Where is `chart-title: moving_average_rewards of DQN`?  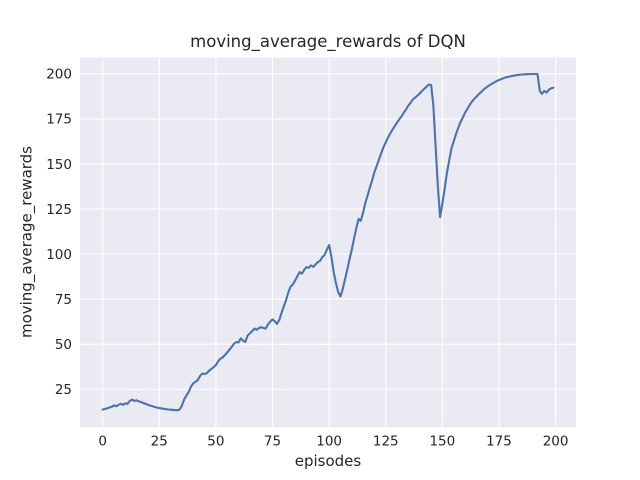
chart-title: moving_average_rewards of DQN is located at coordinates (328, 41).